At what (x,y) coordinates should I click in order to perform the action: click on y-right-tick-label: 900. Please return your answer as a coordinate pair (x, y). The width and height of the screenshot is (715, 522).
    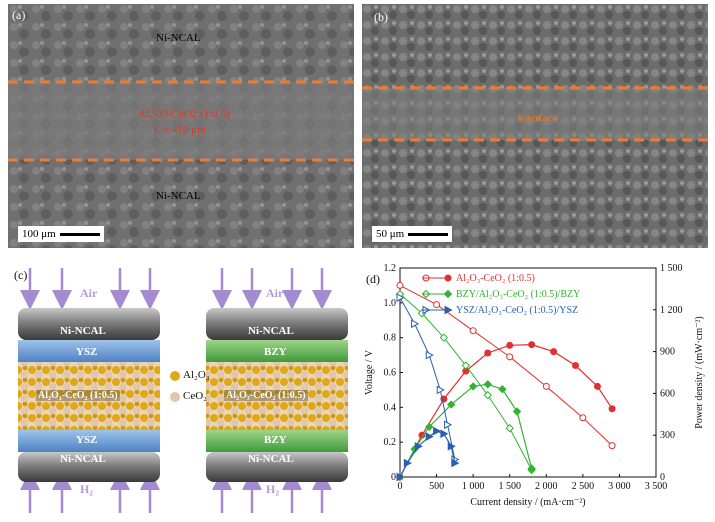
    Looking at the image, I should click on (667, 352).